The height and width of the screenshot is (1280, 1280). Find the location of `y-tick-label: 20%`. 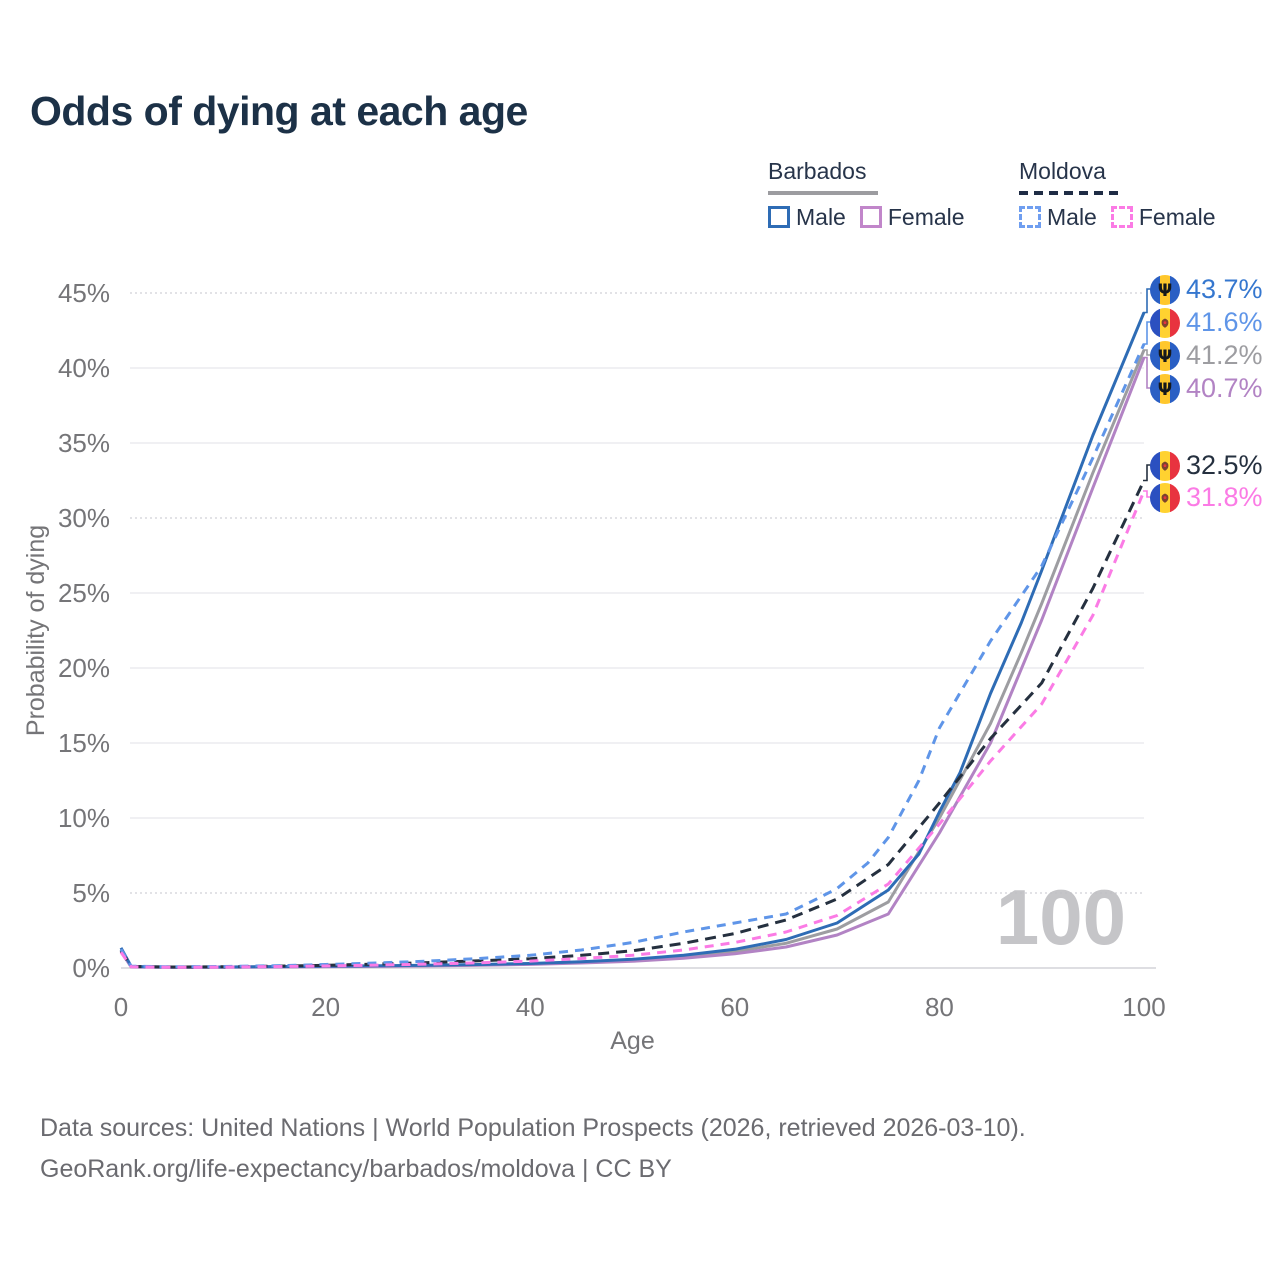

y-tick-label: 20% is located at coordinates (84, 668).